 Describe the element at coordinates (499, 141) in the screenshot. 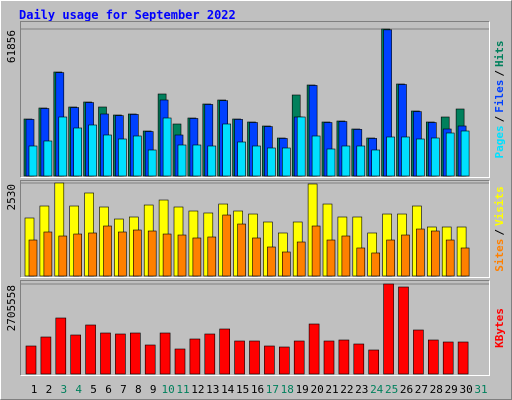

I see `legend-entry: Pages` at that location.